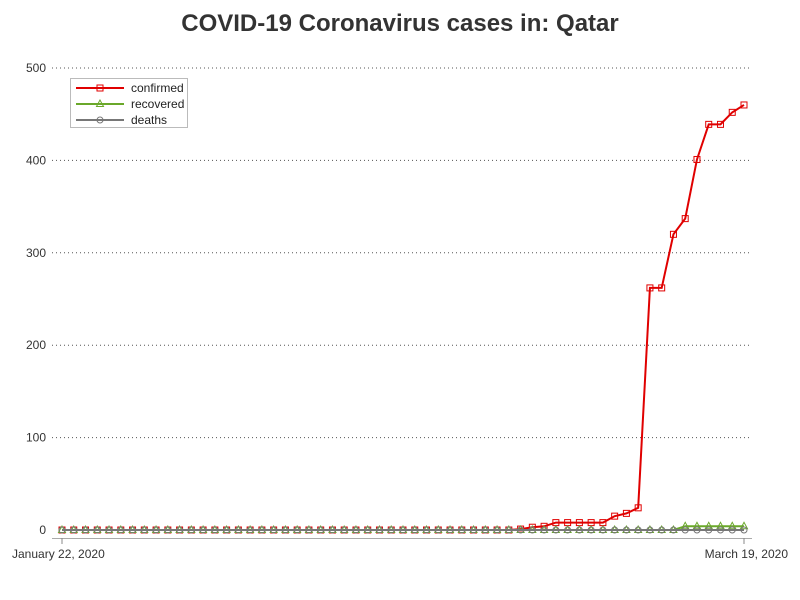 This screenshot has width=800, height=600. What do you see at coordinates (42, 530) in the screenshot?
I see `y-tick-label: 0` at bounding box center [42, 530].